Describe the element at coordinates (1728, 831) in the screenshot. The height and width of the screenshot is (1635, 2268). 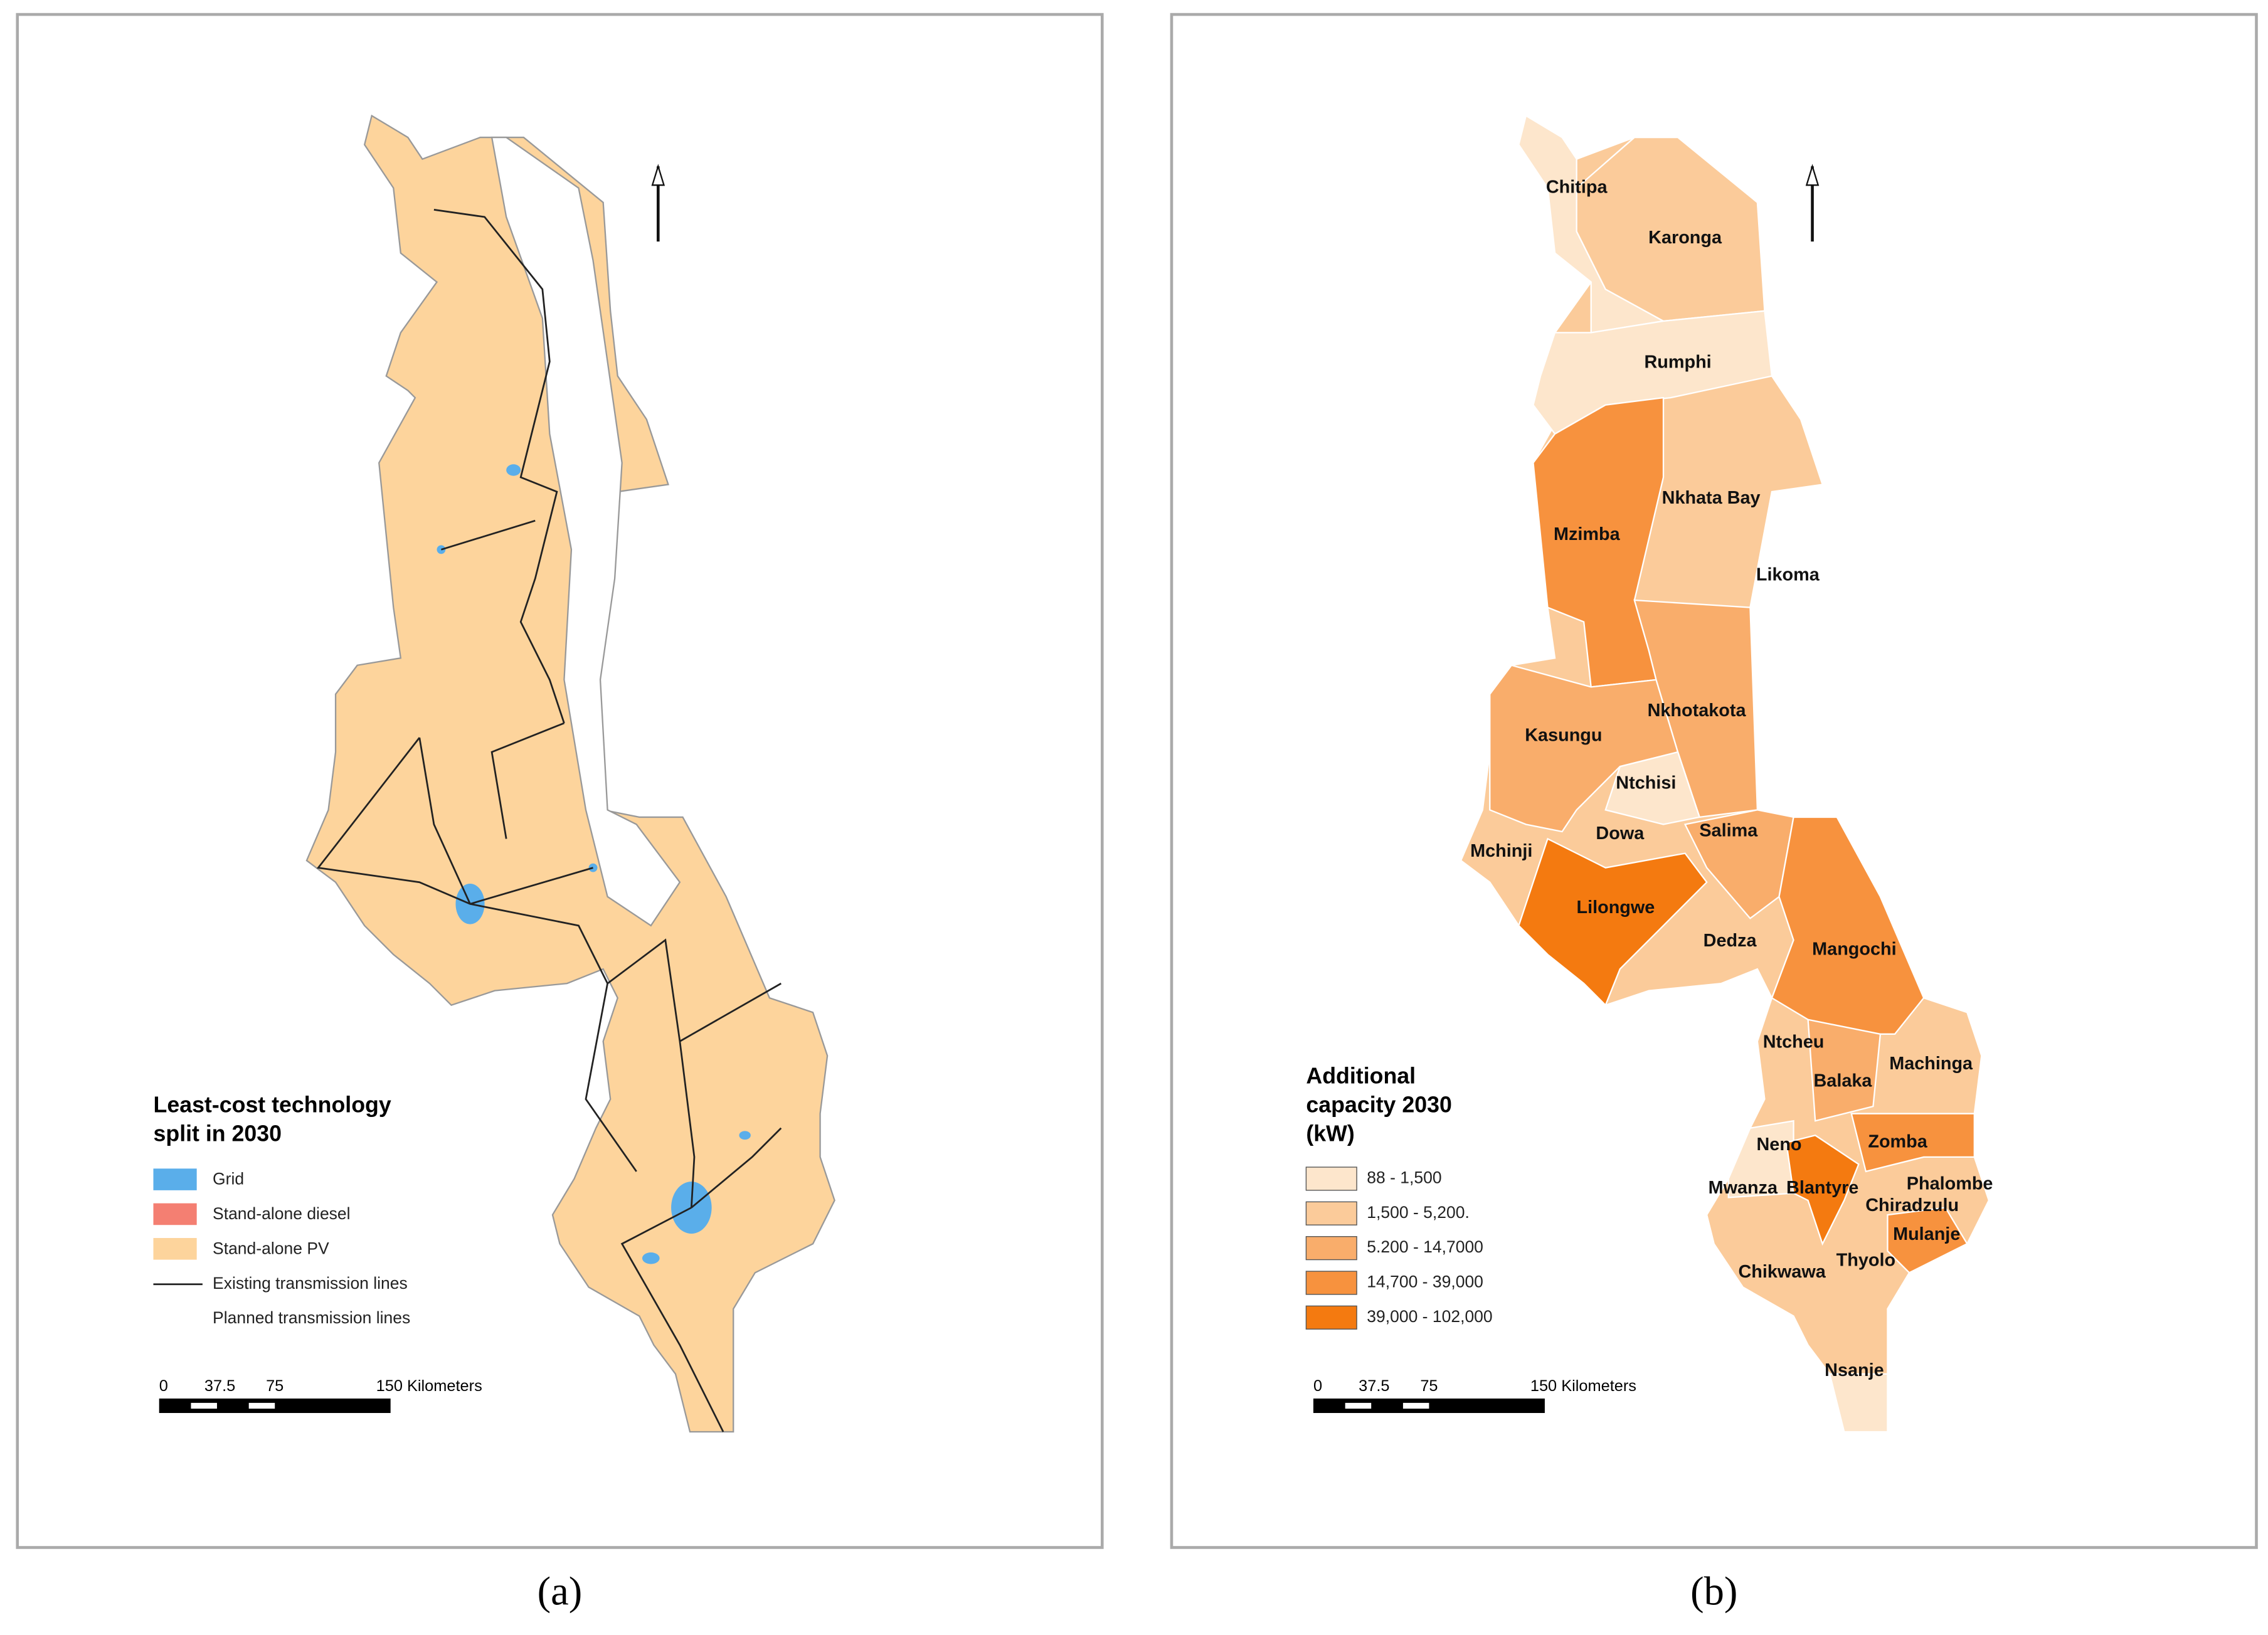
I see `district-label: Salima` at that location.